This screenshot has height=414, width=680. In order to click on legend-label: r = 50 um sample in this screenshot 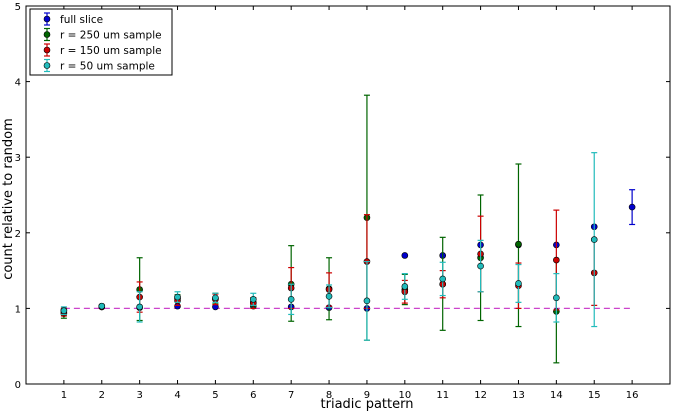, I will do `click(107, 67)`.